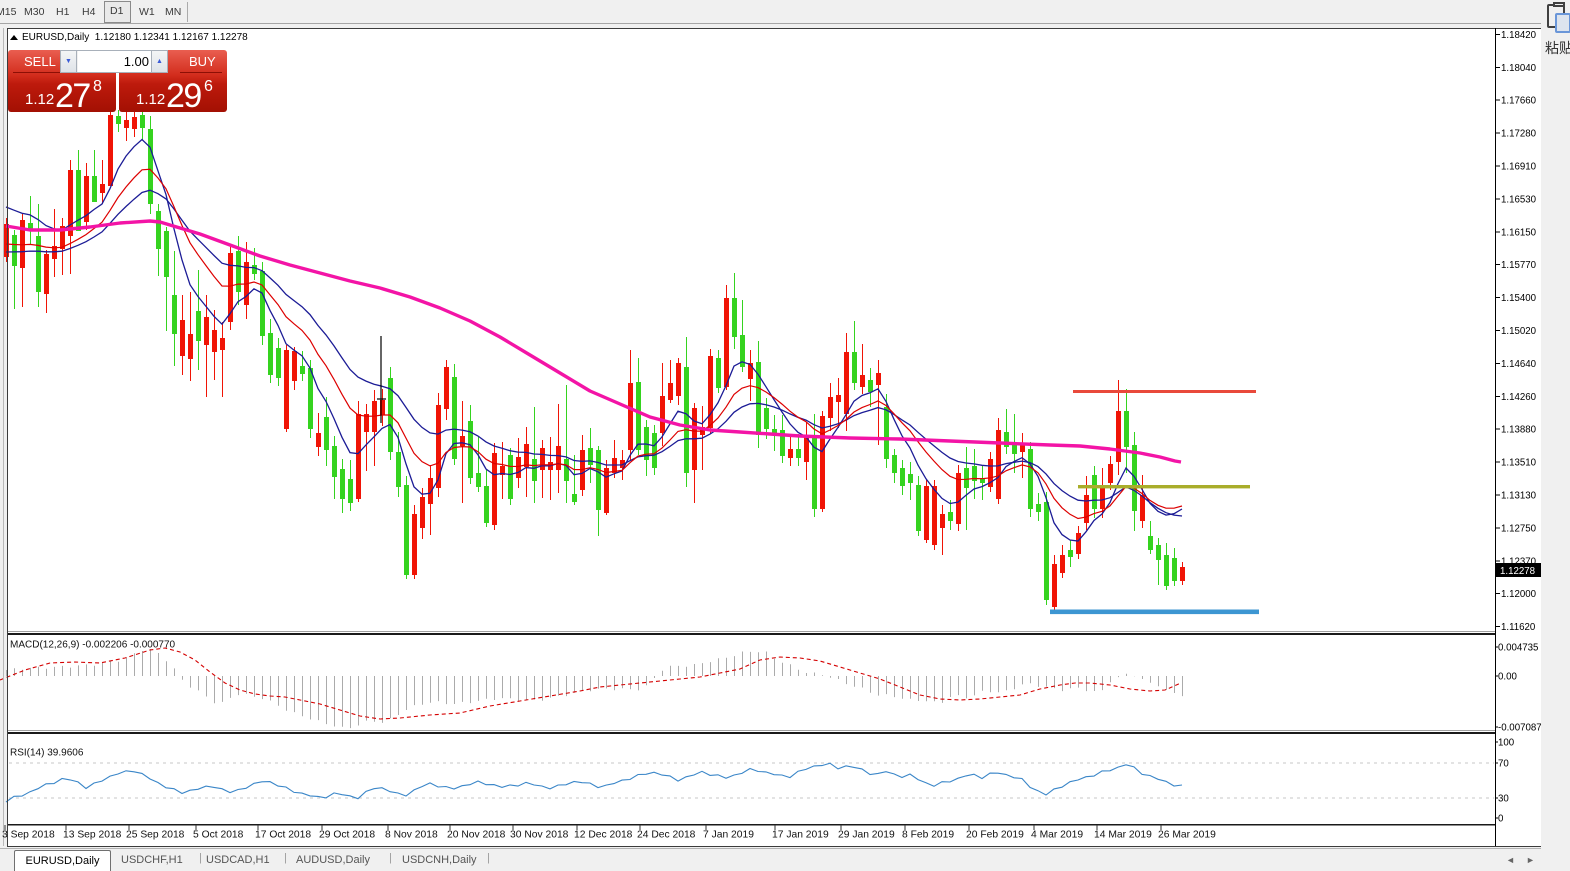 The height and width of the screenshot is (871, 1570). I want to click on svg-text: 8 Feb 2019, so click(928, 835).